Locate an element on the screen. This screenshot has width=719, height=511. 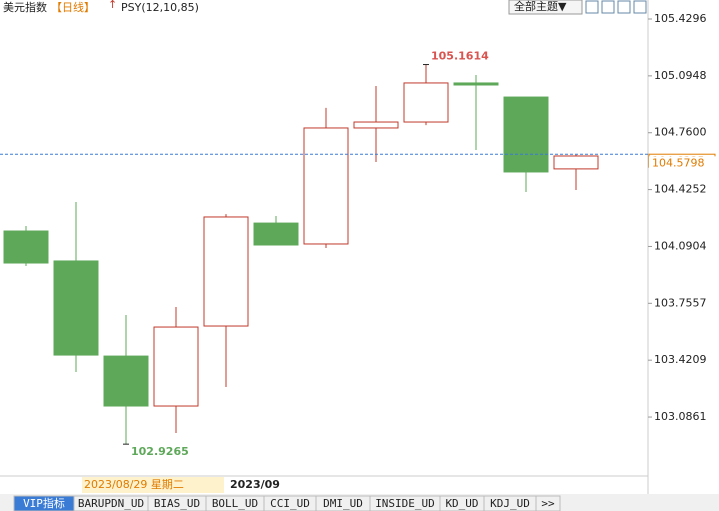
y-tick-label: 103.0861 is located at coordinates (680, 416).